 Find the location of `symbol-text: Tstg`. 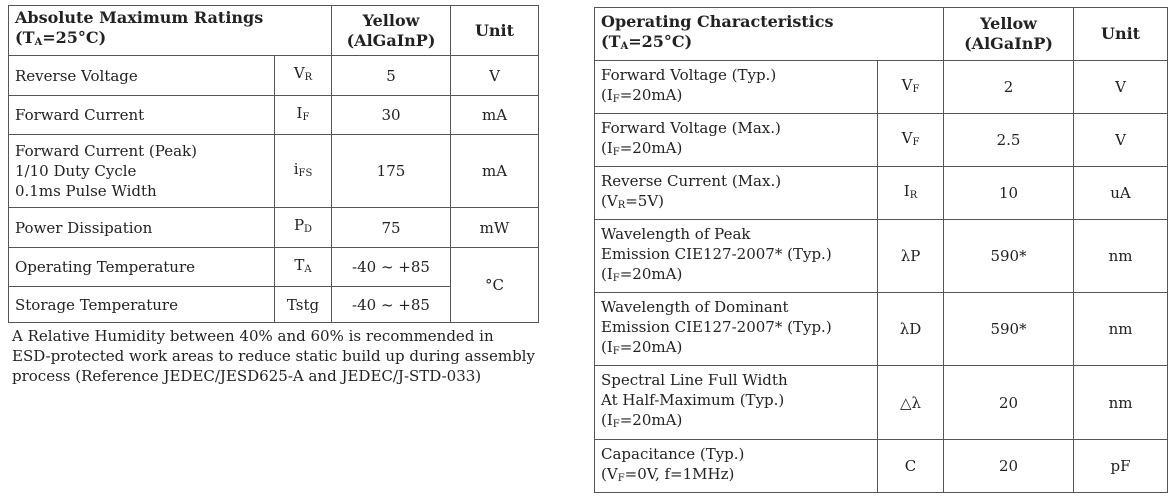

symbol-text: Tstg is located at coordinates (303, 304).